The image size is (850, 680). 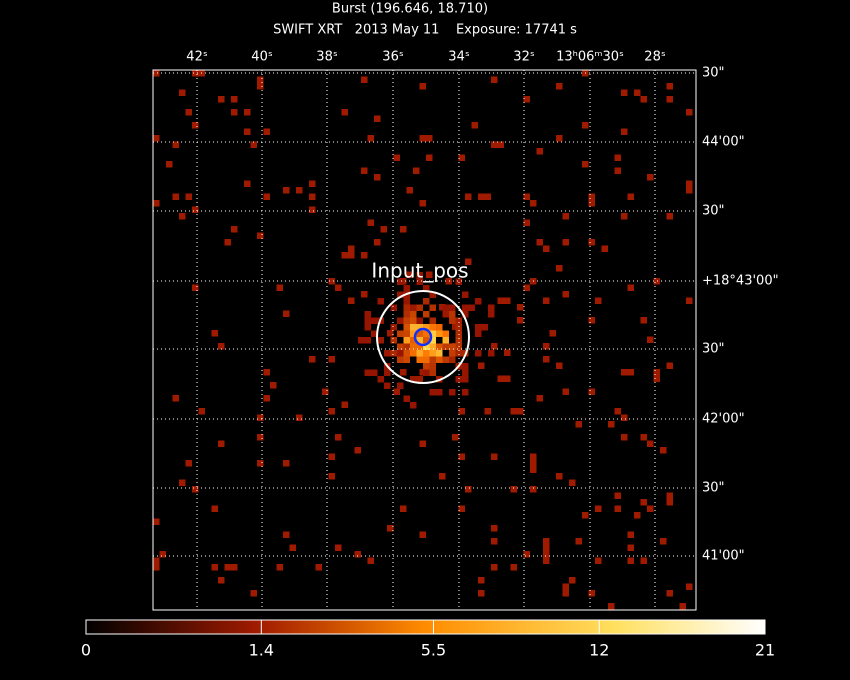 I want to click on title: Burst (196.646, 18.710), so click(x=410, y=9).